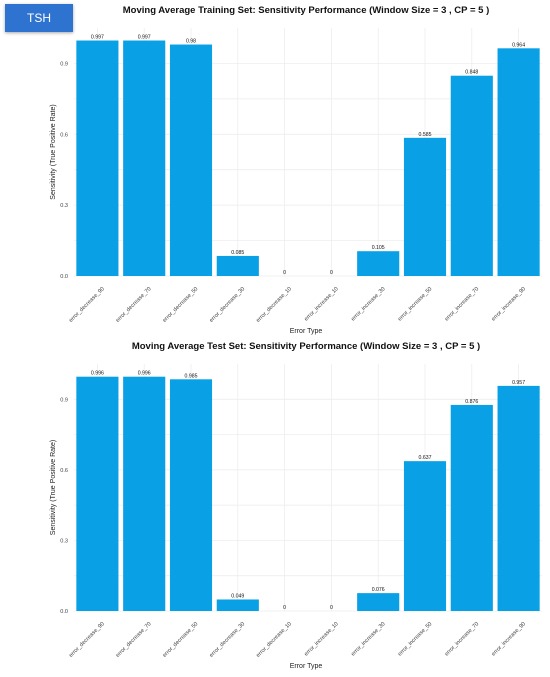 The image size is (550, 677). What do you see at coordinates (425, 458) in the screenshot?
I see `bar-value-label: 0.637` at bounding box center [425, 458].